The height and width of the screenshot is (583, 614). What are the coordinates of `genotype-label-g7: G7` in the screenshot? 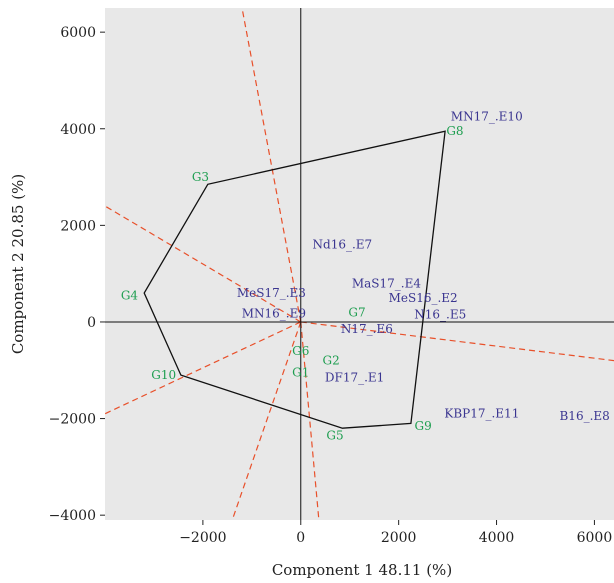 It's located at (356, 312).